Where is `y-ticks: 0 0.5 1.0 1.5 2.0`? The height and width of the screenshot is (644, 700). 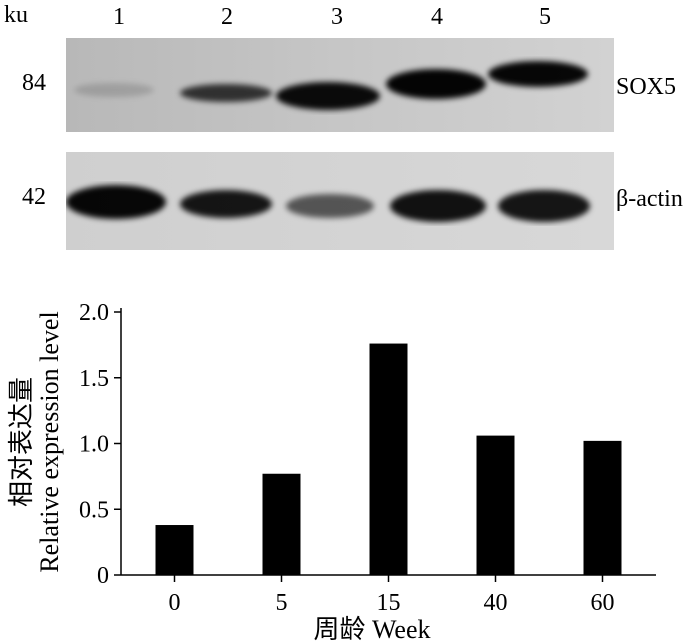 y-ticks: 0 0.5 1.0 1.5 2.0 is located at coordinates (100, 444).